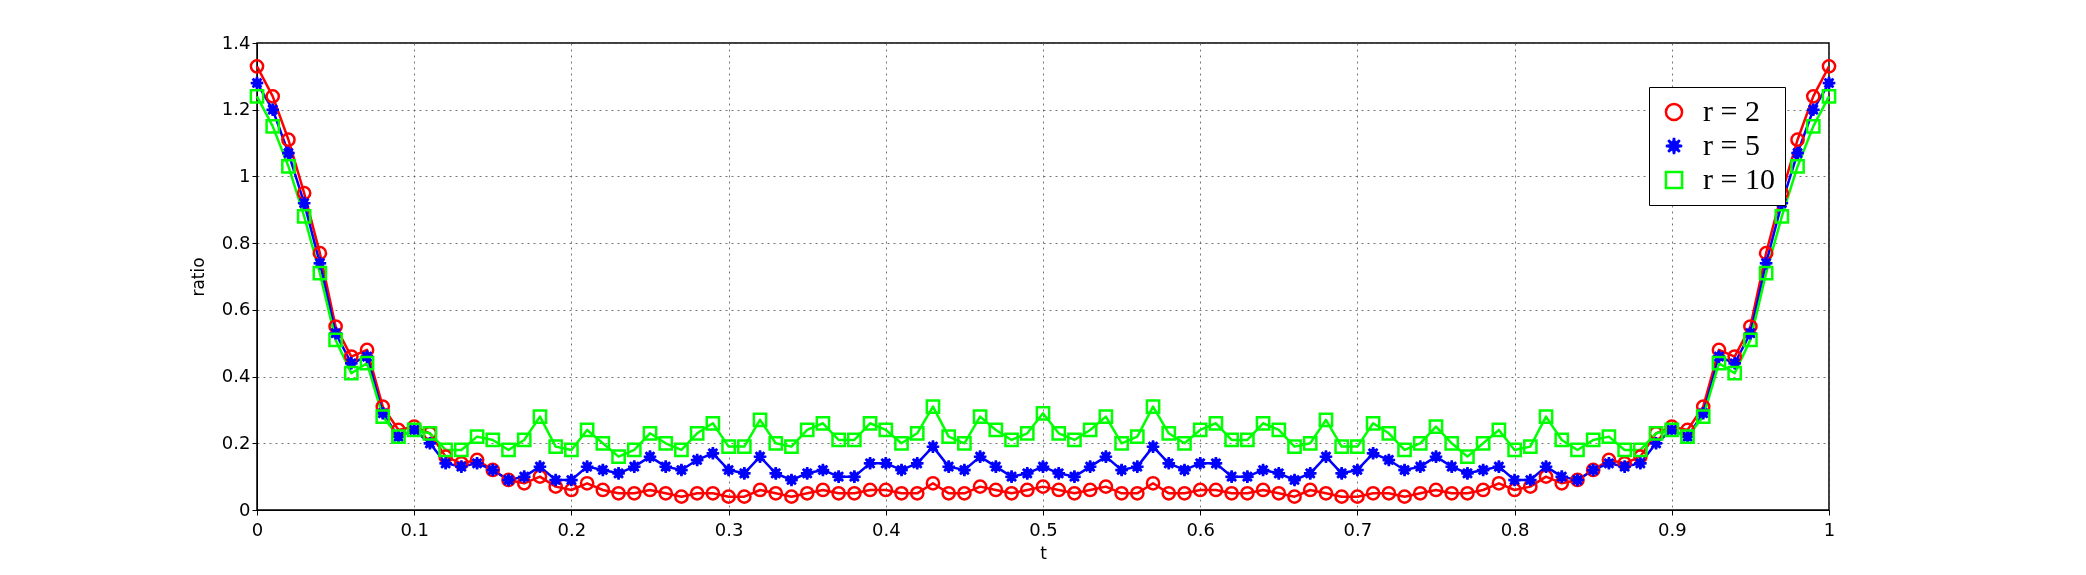  What do you see at coordinates (236, 42) in the screenshot?
I see `y-tick-label: 1.4` at bounding box center [236, 42].